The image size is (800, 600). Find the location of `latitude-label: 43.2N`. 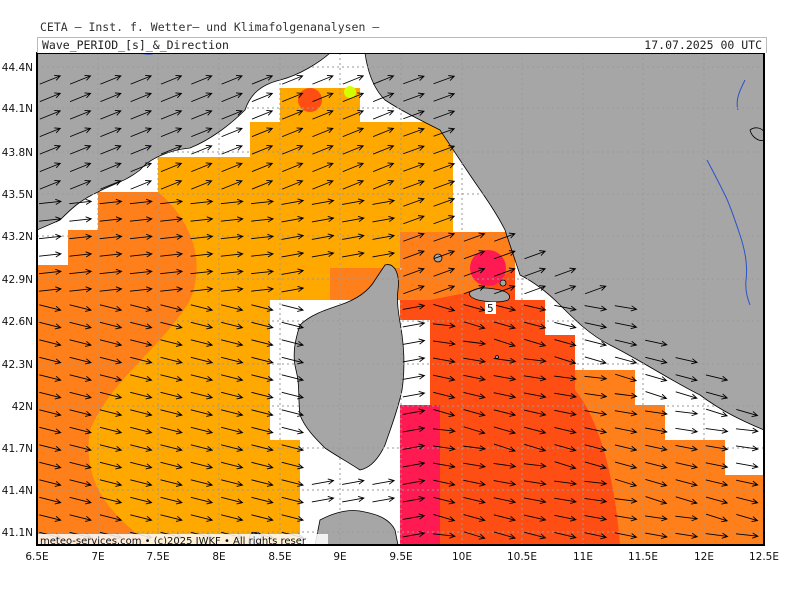

latitude-label: 43.2N is located at coordinates (17, 237).